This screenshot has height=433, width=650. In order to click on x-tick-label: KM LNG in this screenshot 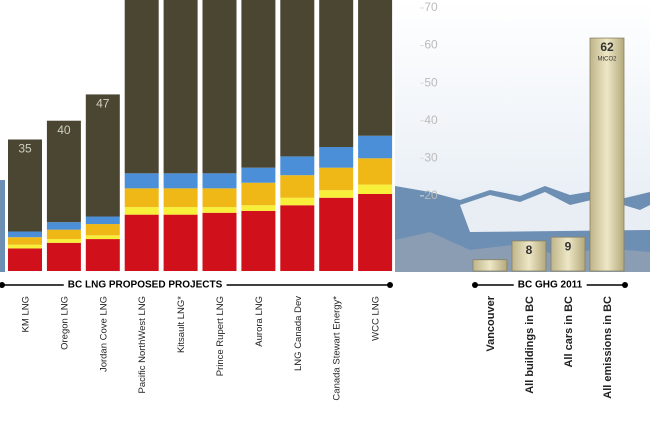, I will do `click(26, 314)`.